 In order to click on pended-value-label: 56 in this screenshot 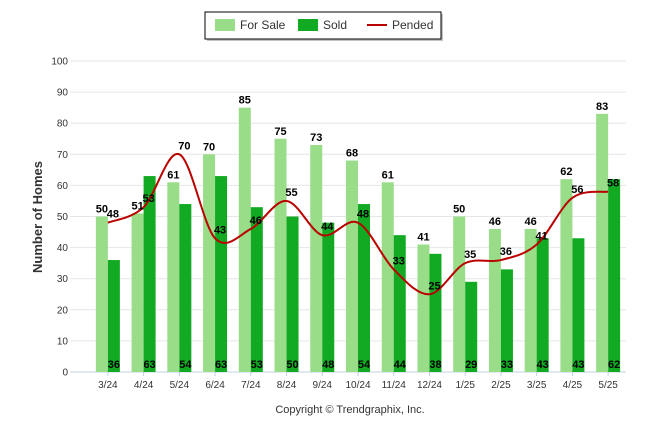, I will do `click(577, 190)`.